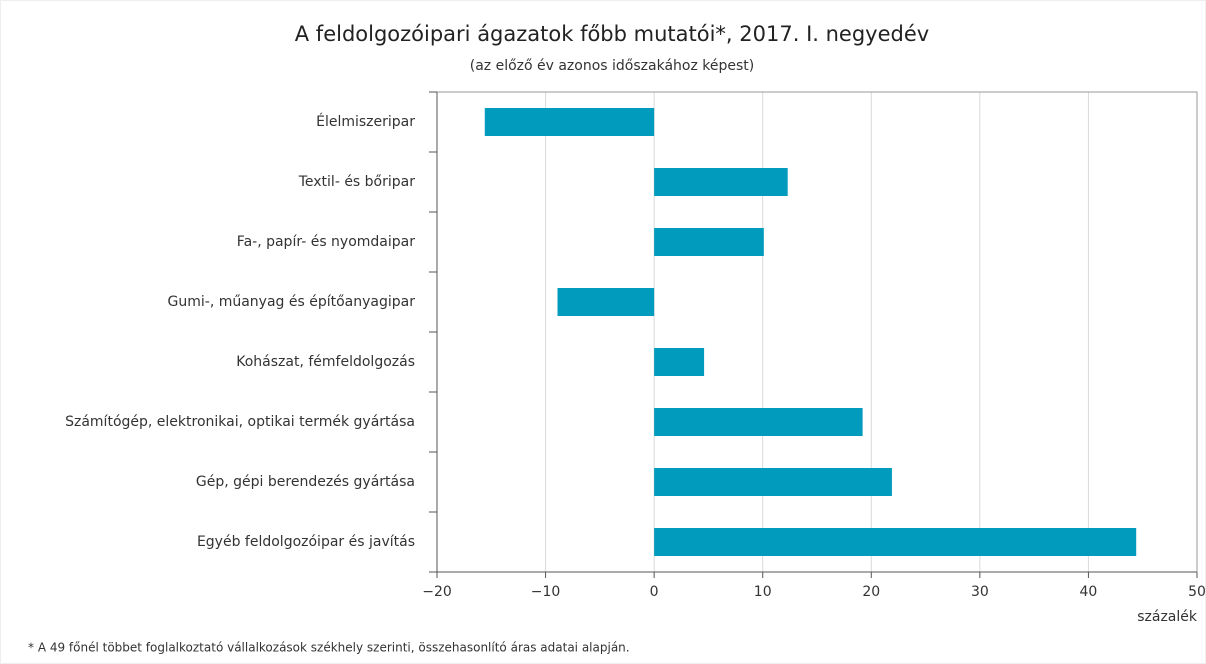  Describe the element at coordinates (305, 482) in the screenshot. I see `y-tick-label: Gép, gépi berendezés gyártása` at that location.